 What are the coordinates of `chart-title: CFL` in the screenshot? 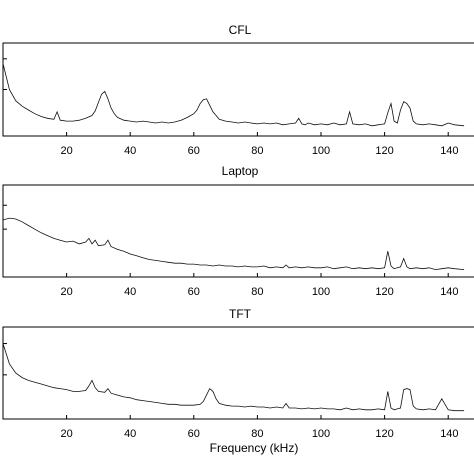 It's located at (240, 30).